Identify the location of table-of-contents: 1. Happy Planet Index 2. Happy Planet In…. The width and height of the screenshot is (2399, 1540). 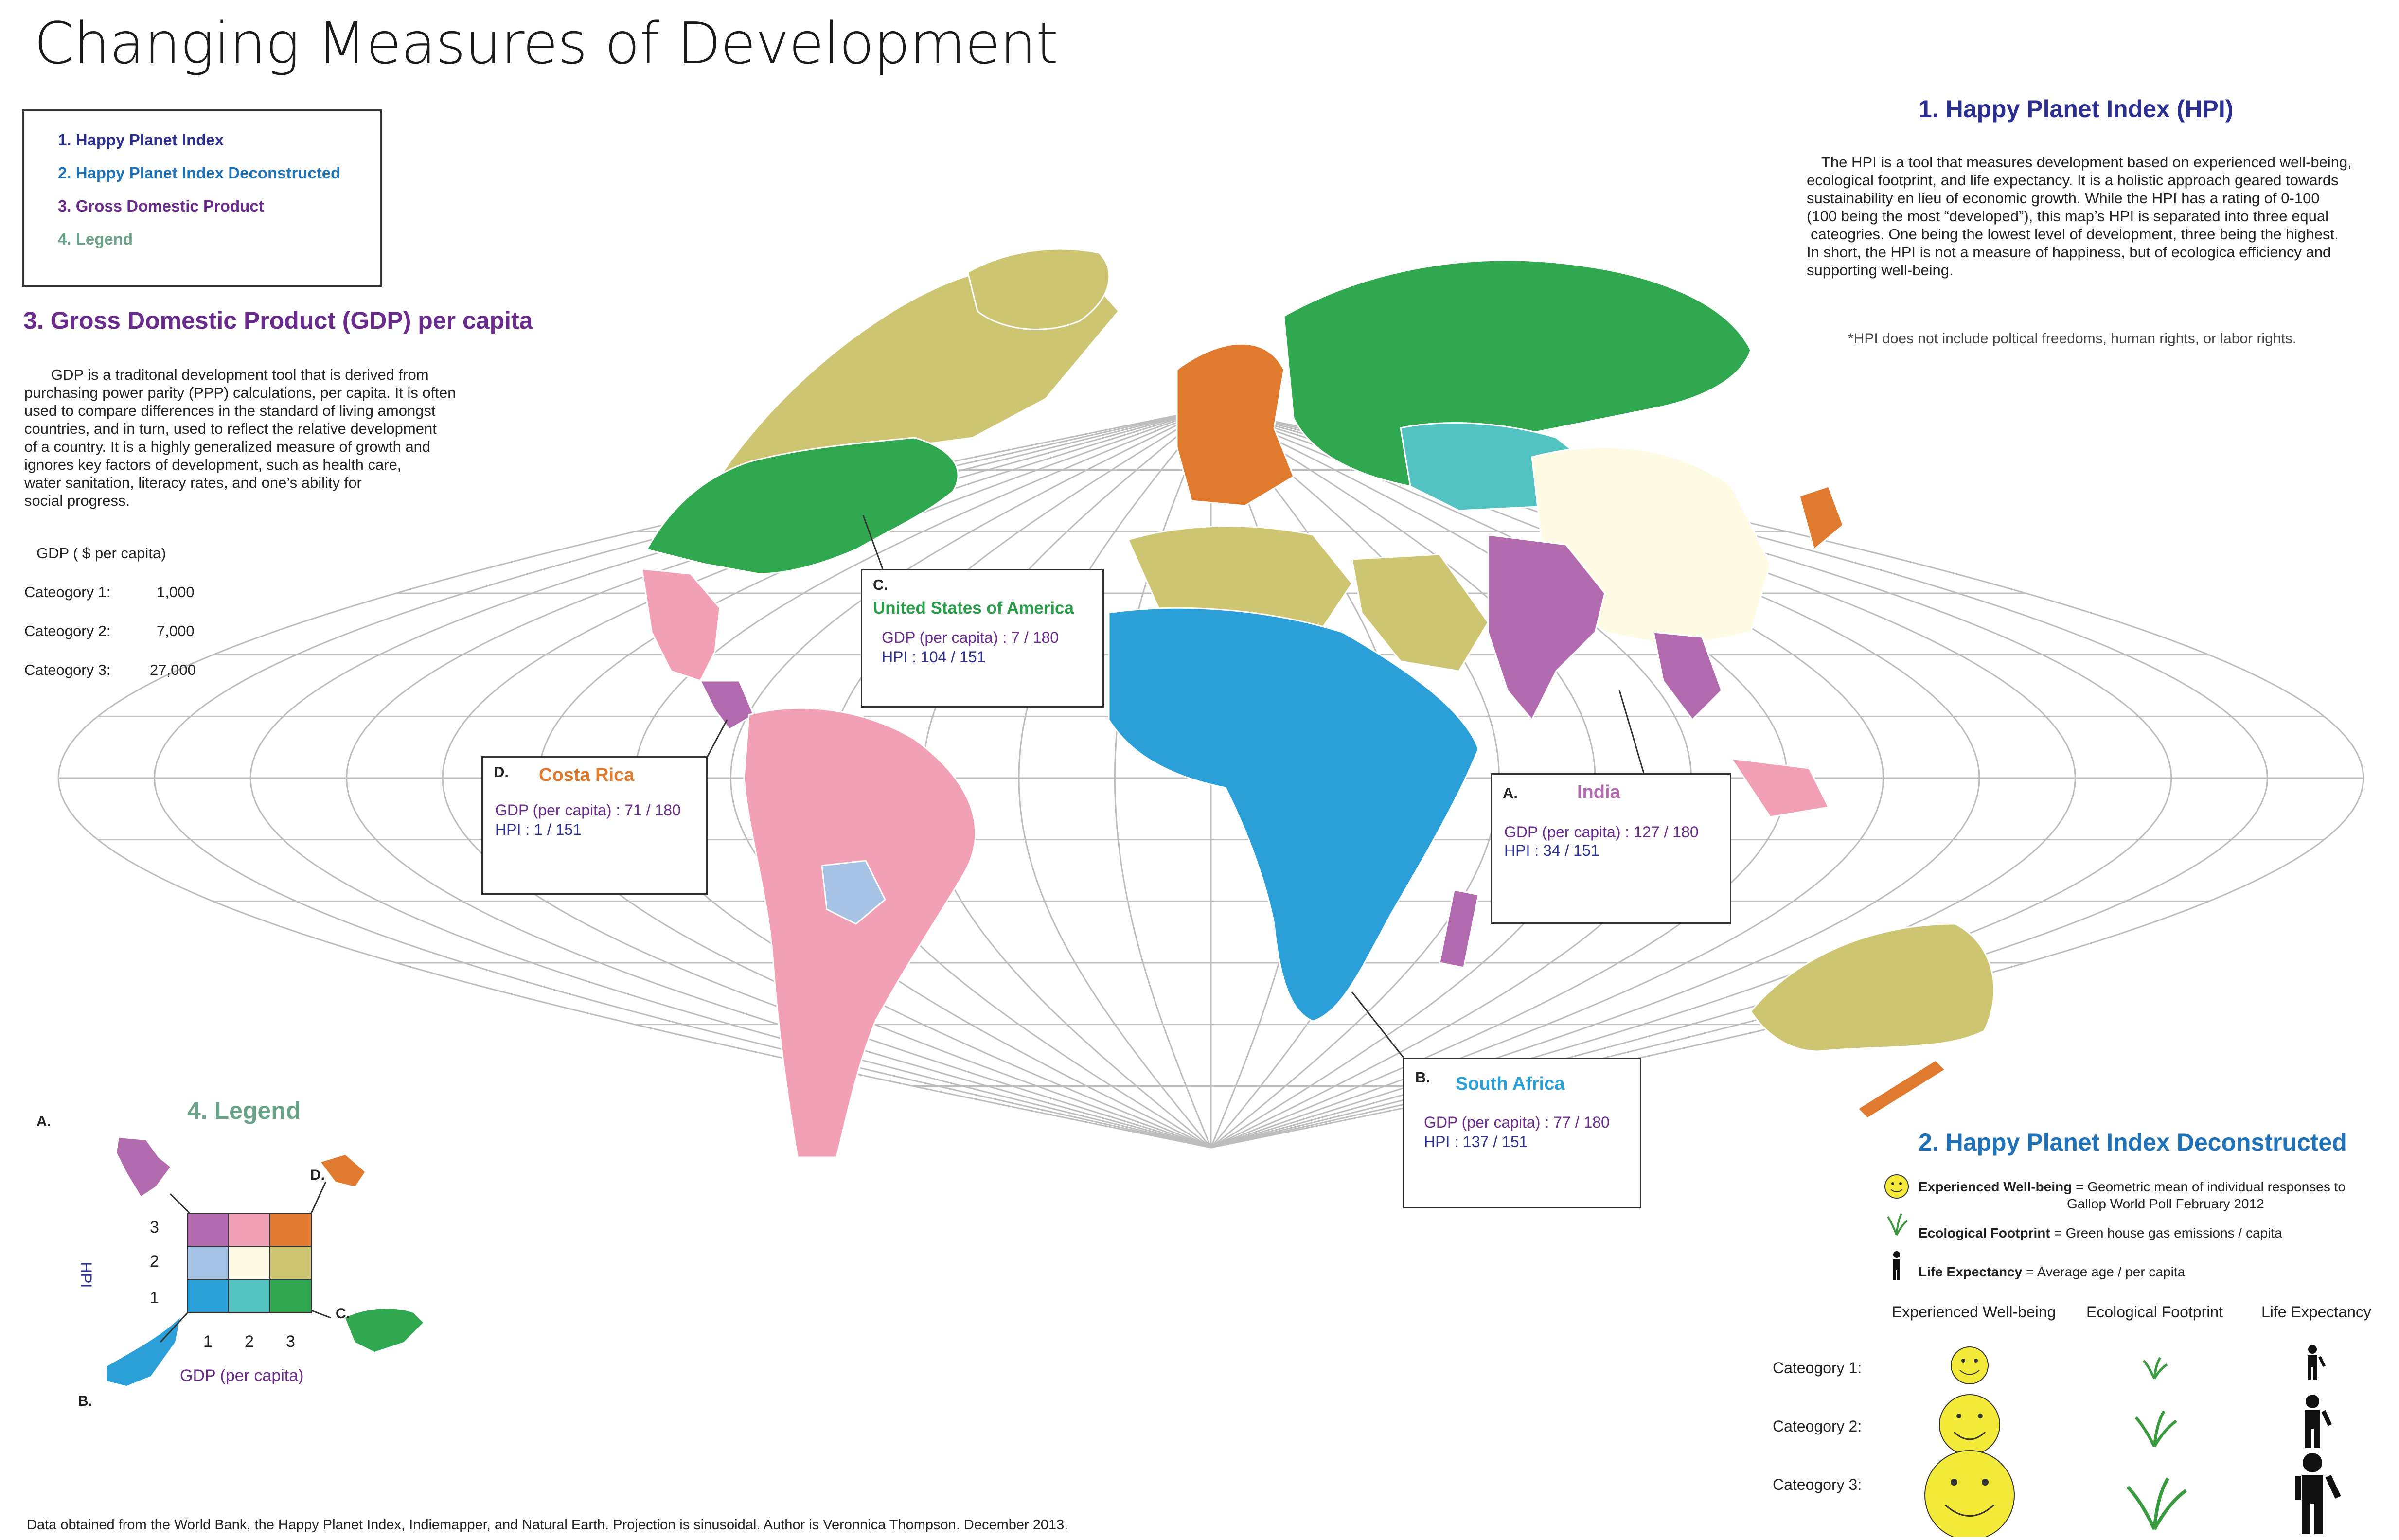
(202, 198).